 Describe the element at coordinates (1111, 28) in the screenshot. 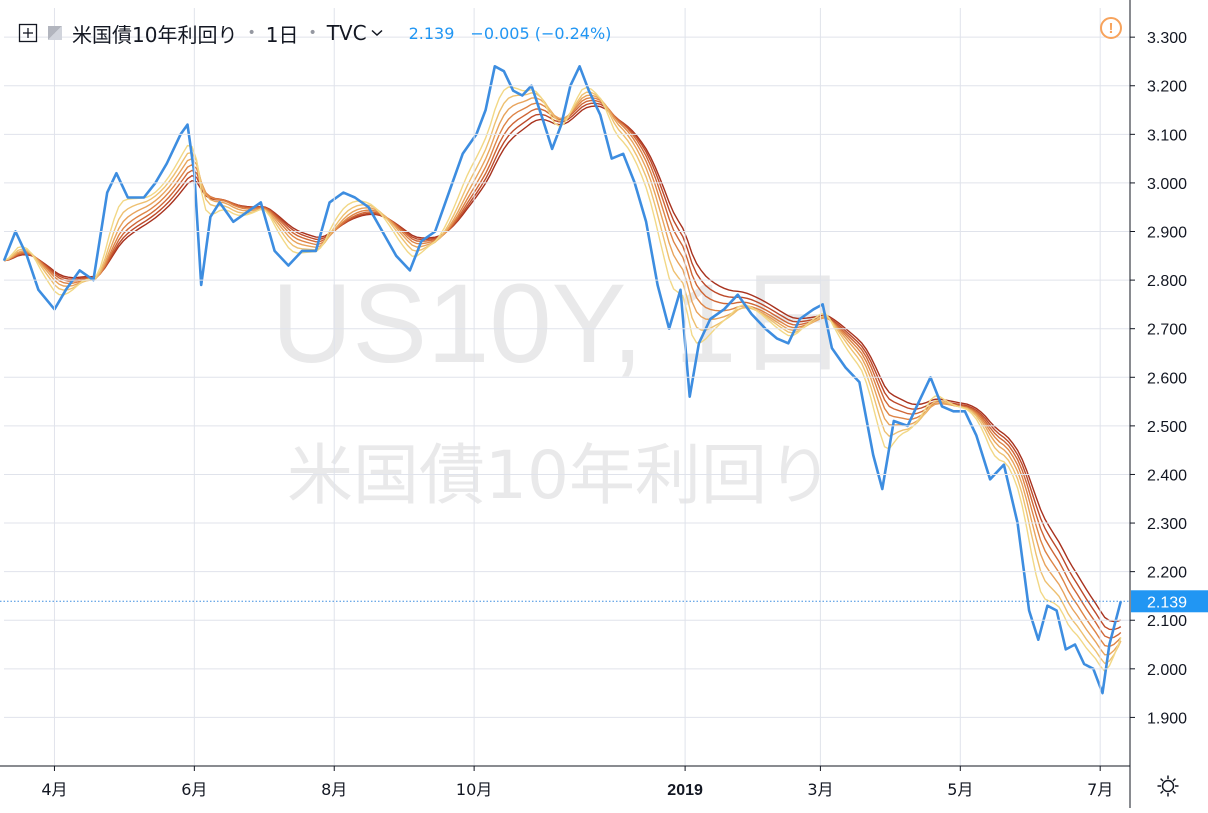

I see `warning-icon: !` at that location.